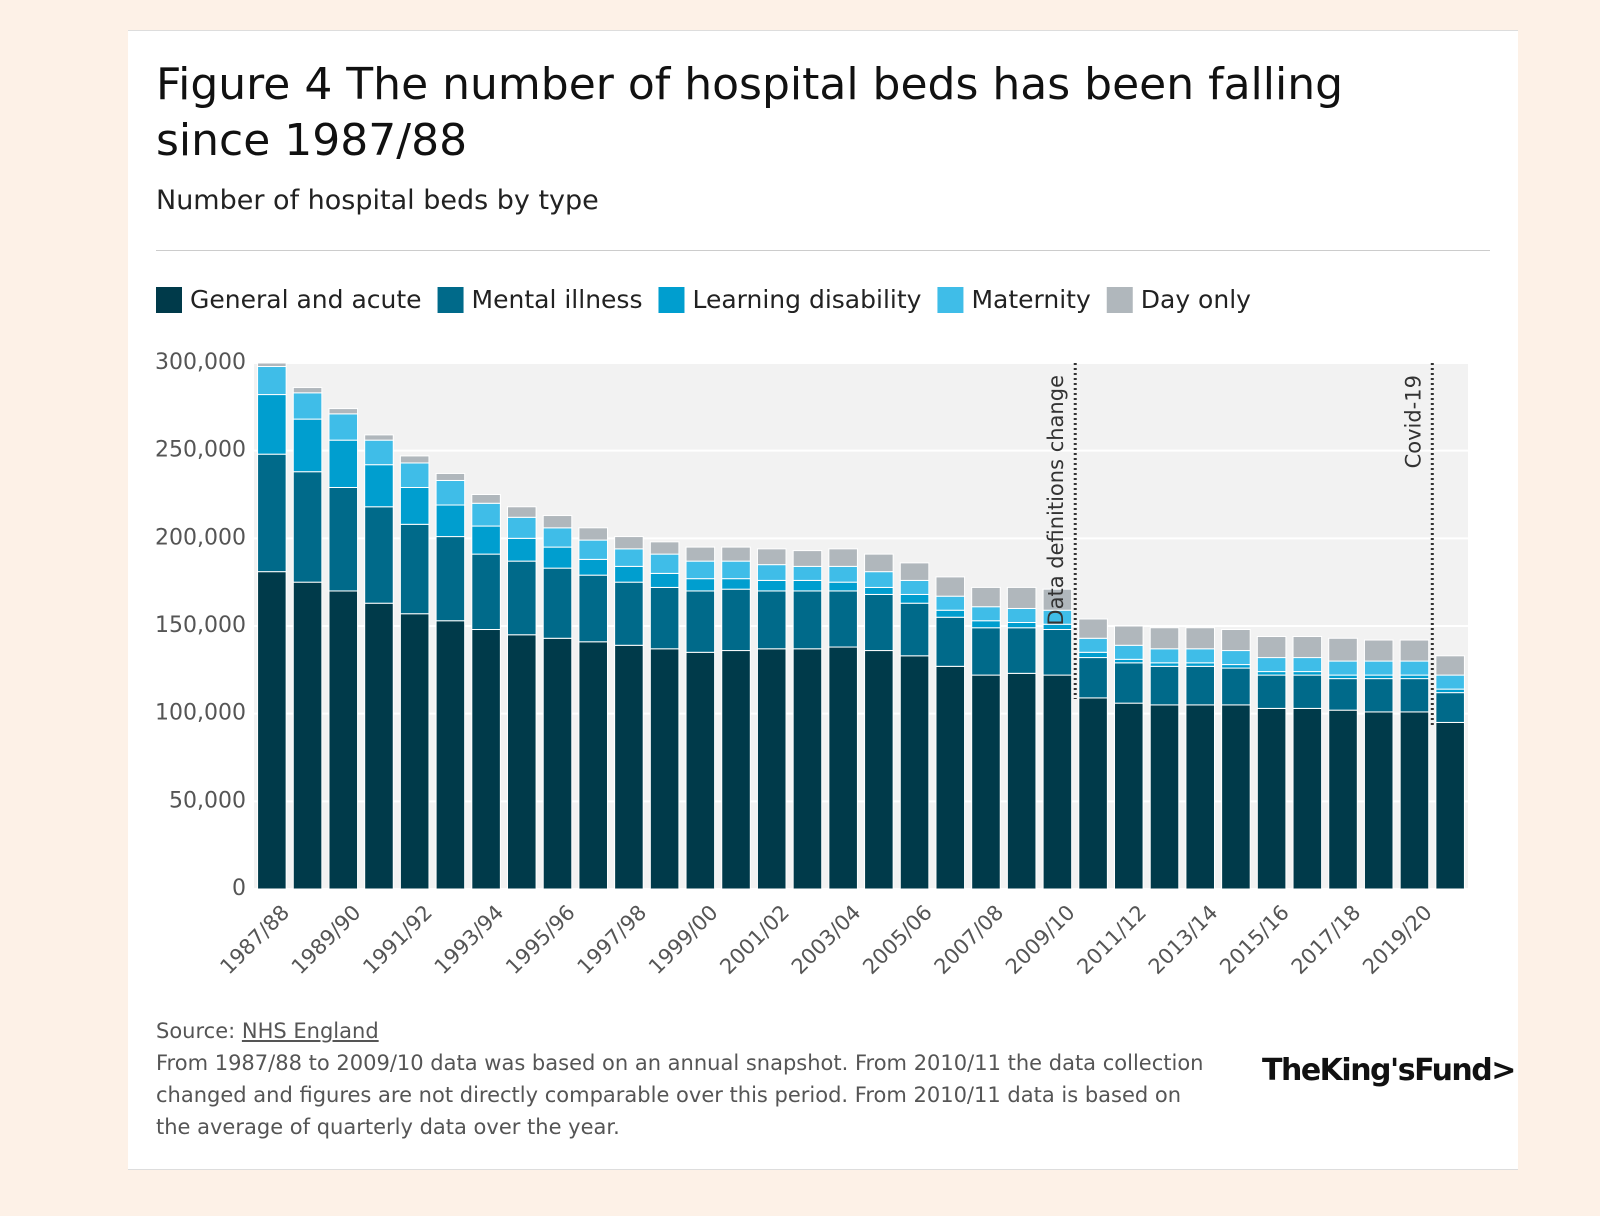 Image resolution: width=1600 pixels, height=1216 pixels. What do you see at coordinates (1040, 939) in the screenshot?
I see `x-tick-label: 2009/10` at bounding box center [1040, 939].